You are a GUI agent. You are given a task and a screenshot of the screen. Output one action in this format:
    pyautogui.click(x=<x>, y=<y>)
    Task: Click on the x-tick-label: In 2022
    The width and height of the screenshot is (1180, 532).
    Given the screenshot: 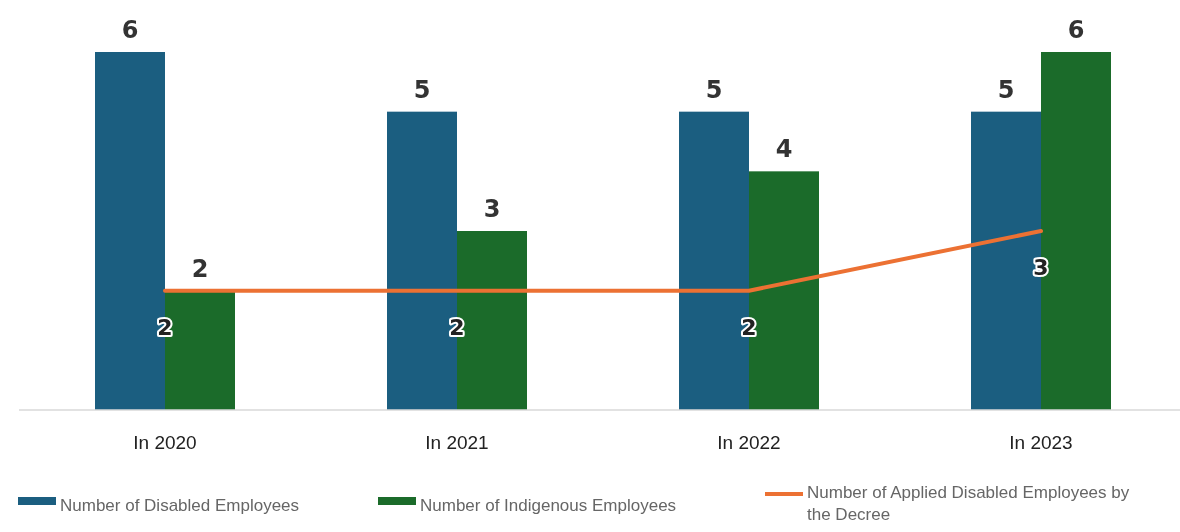 What is the action you would take?
    pyautogui.click(x=749, y=442)
    